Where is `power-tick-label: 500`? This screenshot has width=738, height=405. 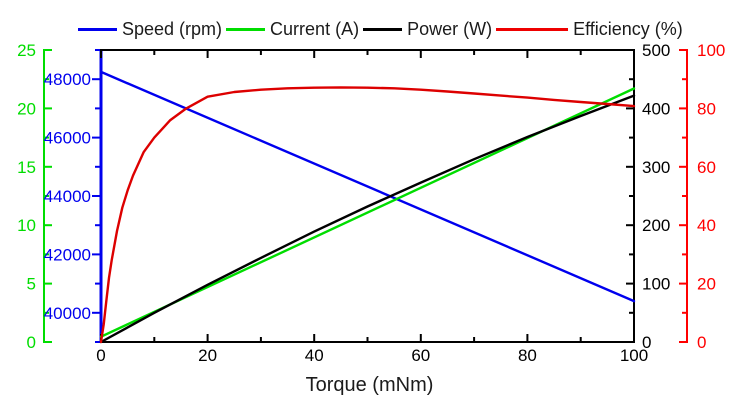 power-tick-label: 500 is located at coordinates (656, 50).